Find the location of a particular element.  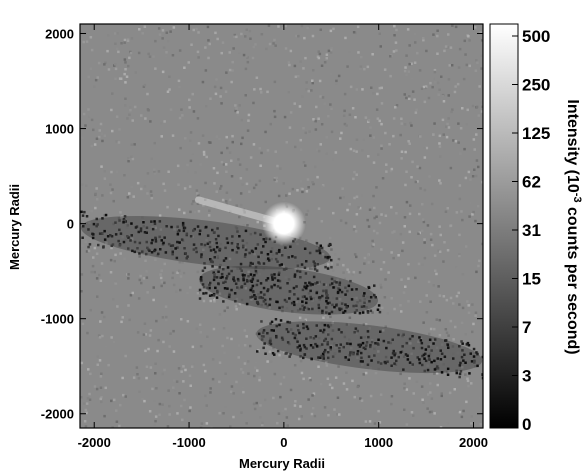

image-bright-source is located at coordinates (250, 221).